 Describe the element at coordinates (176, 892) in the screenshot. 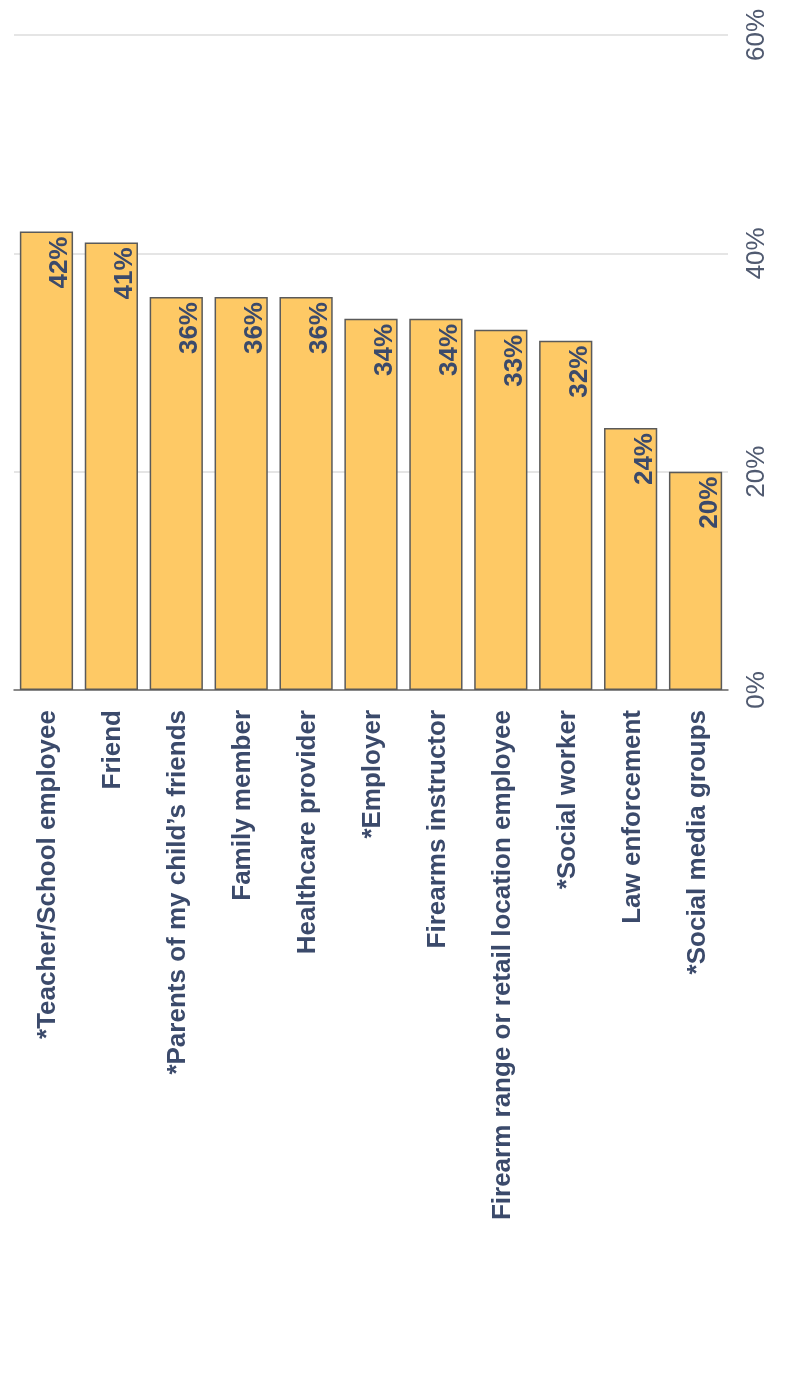

I see `x-tick-label: *Parents of my child’s friends` at that location.